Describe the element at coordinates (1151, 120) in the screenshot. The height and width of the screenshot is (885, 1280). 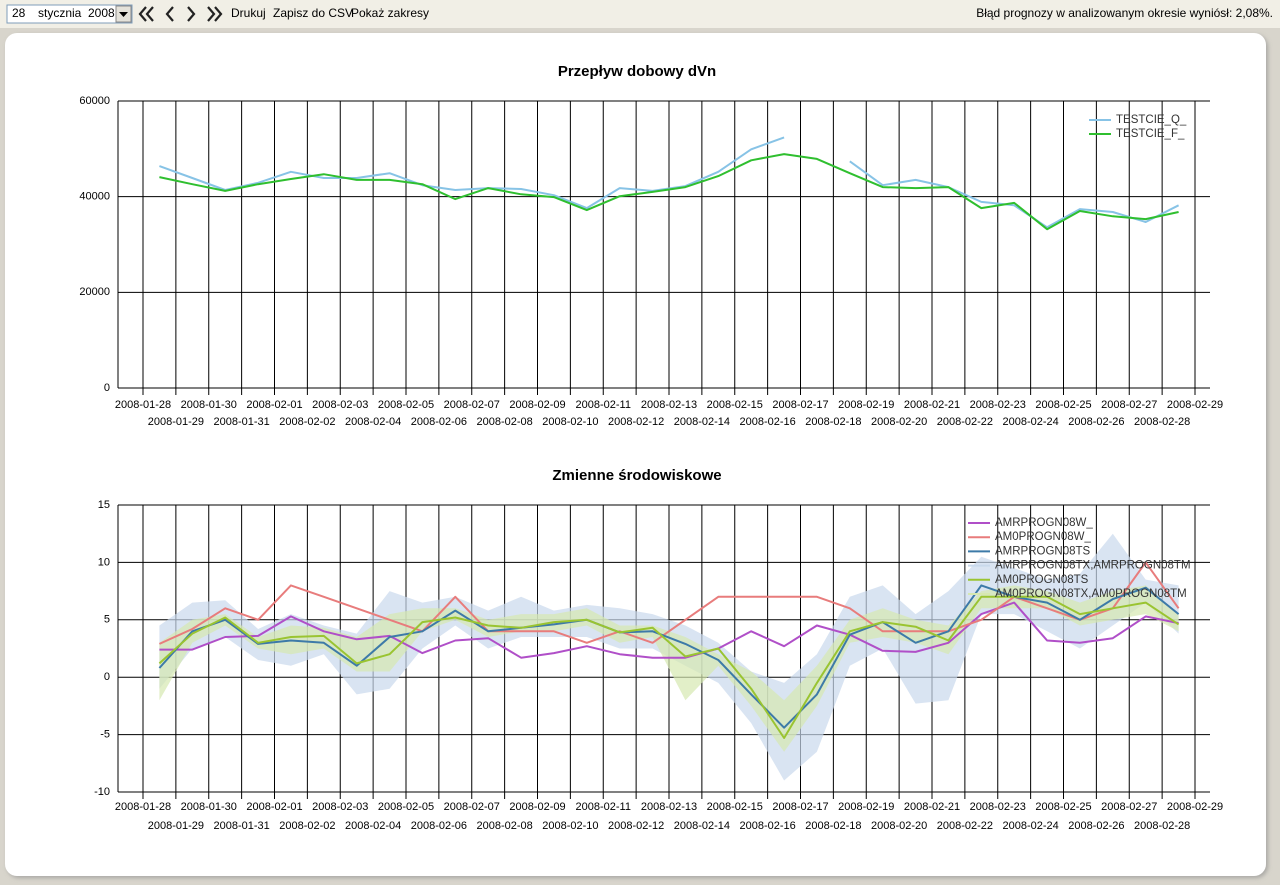
I see `legend-label: TESTCIE_Q_` at that location.